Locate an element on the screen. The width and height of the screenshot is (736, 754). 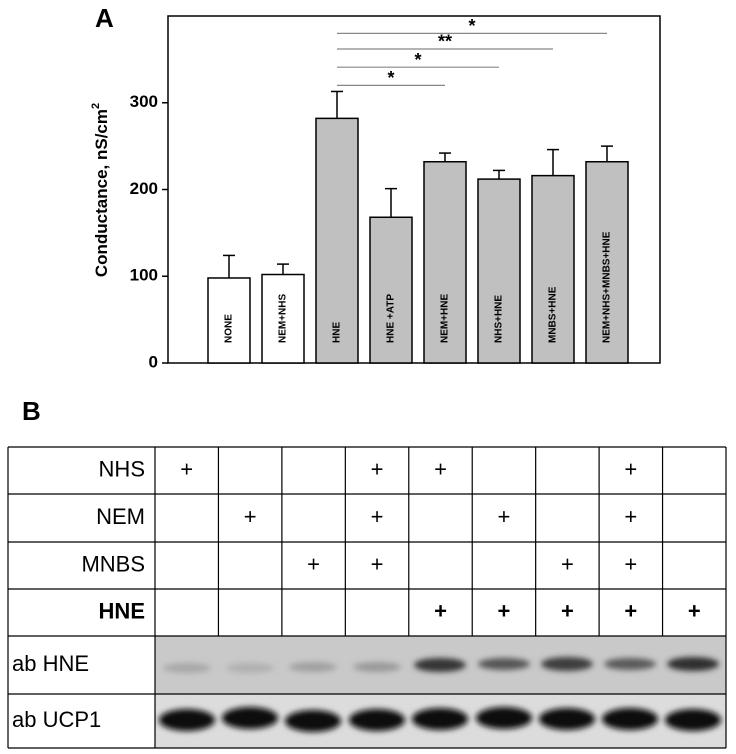
y-tick-label: 200 is located at coordinates (144, 188).